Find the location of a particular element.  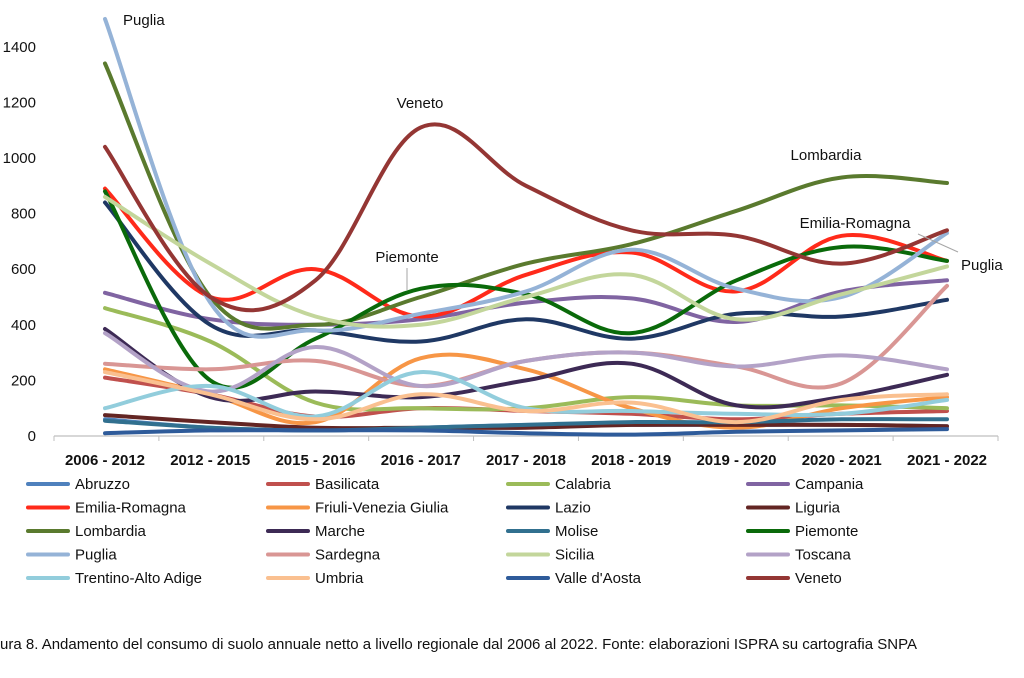

annotation-label: Emilia-Romagna is located at coordinates (856, 223).